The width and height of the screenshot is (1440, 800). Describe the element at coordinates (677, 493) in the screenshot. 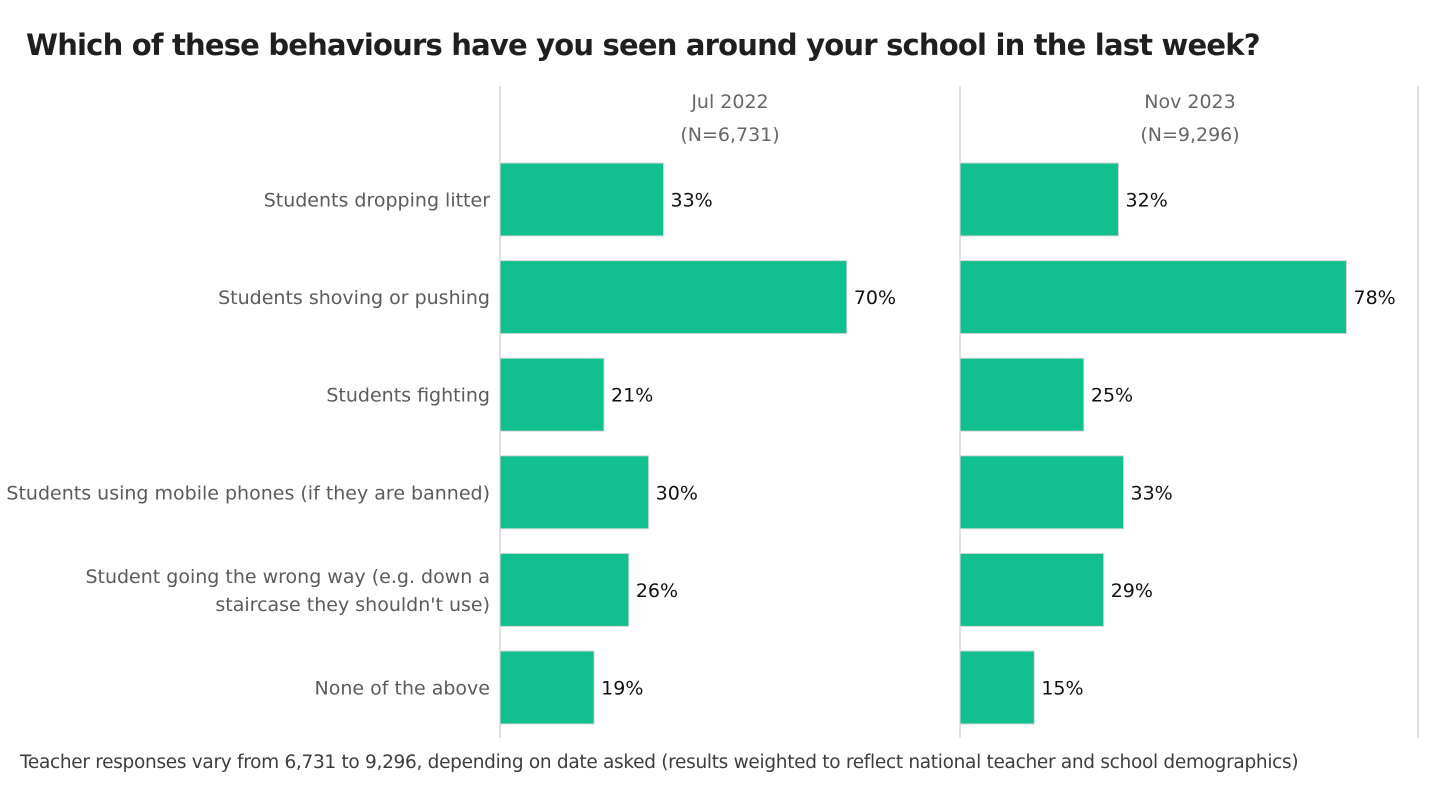

I see `data-label: 30%` at that location.